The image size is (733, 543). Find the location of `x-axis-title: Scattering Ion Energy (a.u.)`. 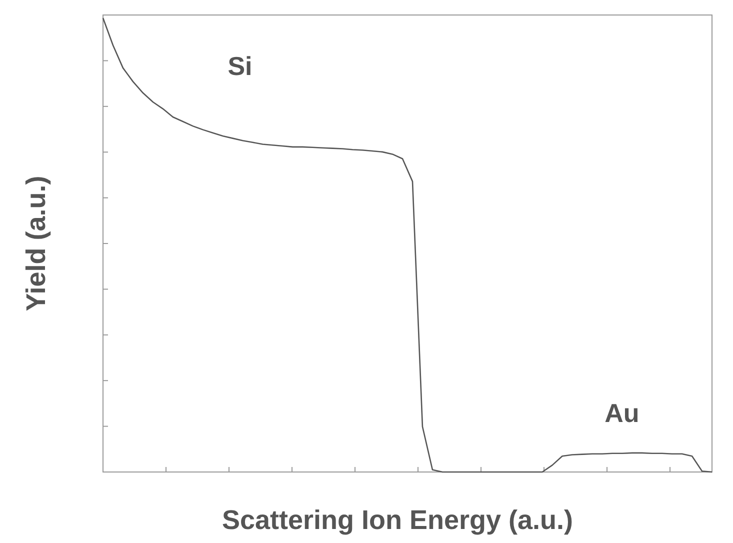

x-axis-title: Scattering Ion Energy (a.u.) is located at coordinates (398, 520).